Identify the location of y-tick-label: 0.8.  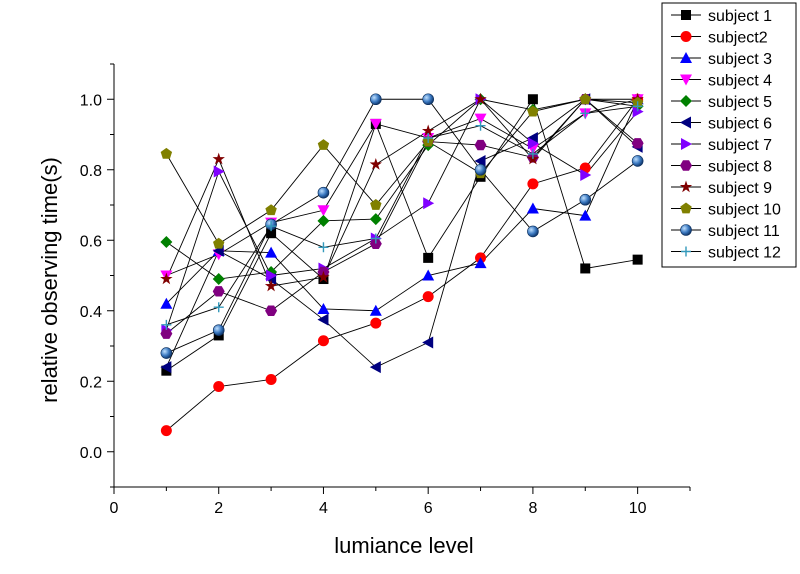
(91, 171).